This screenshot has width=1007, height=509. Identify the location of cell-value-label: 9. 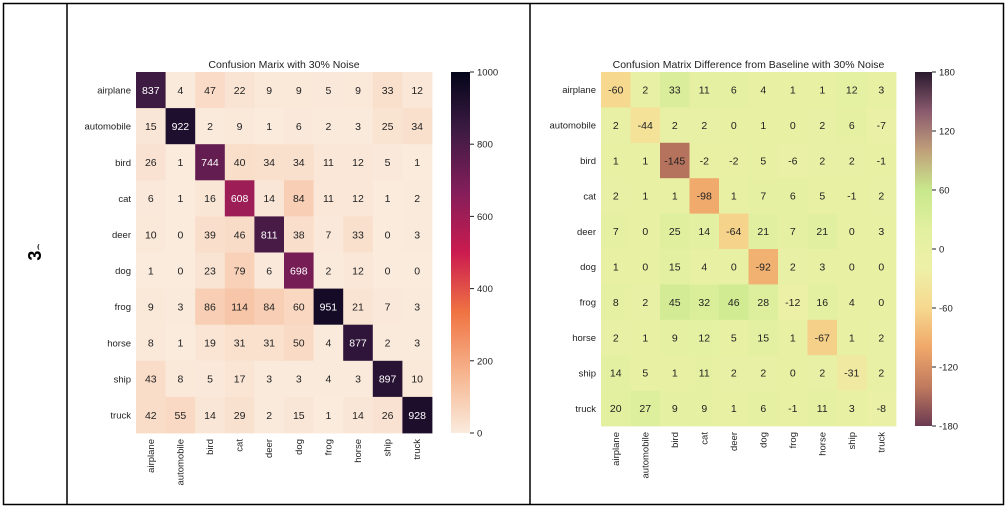
(358, 91).